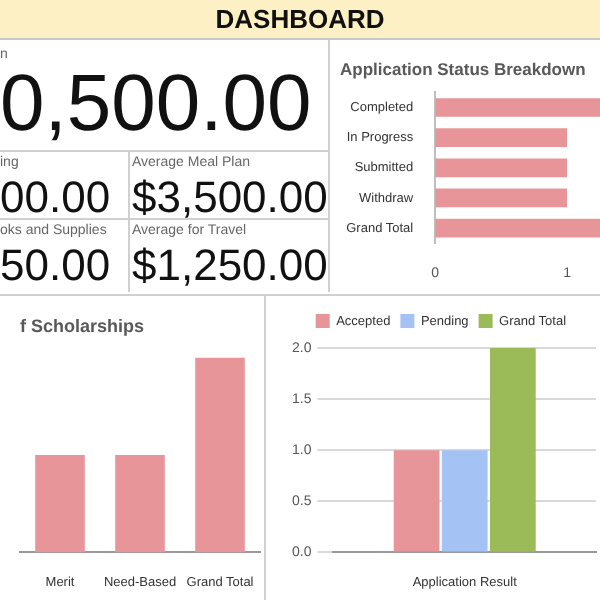 The height and width of the screenshot is (600, 600). What do you see at coordinates (230, 198) in the screenshot?
I see `text: $3,500.00` at bounding box center [230, 198].